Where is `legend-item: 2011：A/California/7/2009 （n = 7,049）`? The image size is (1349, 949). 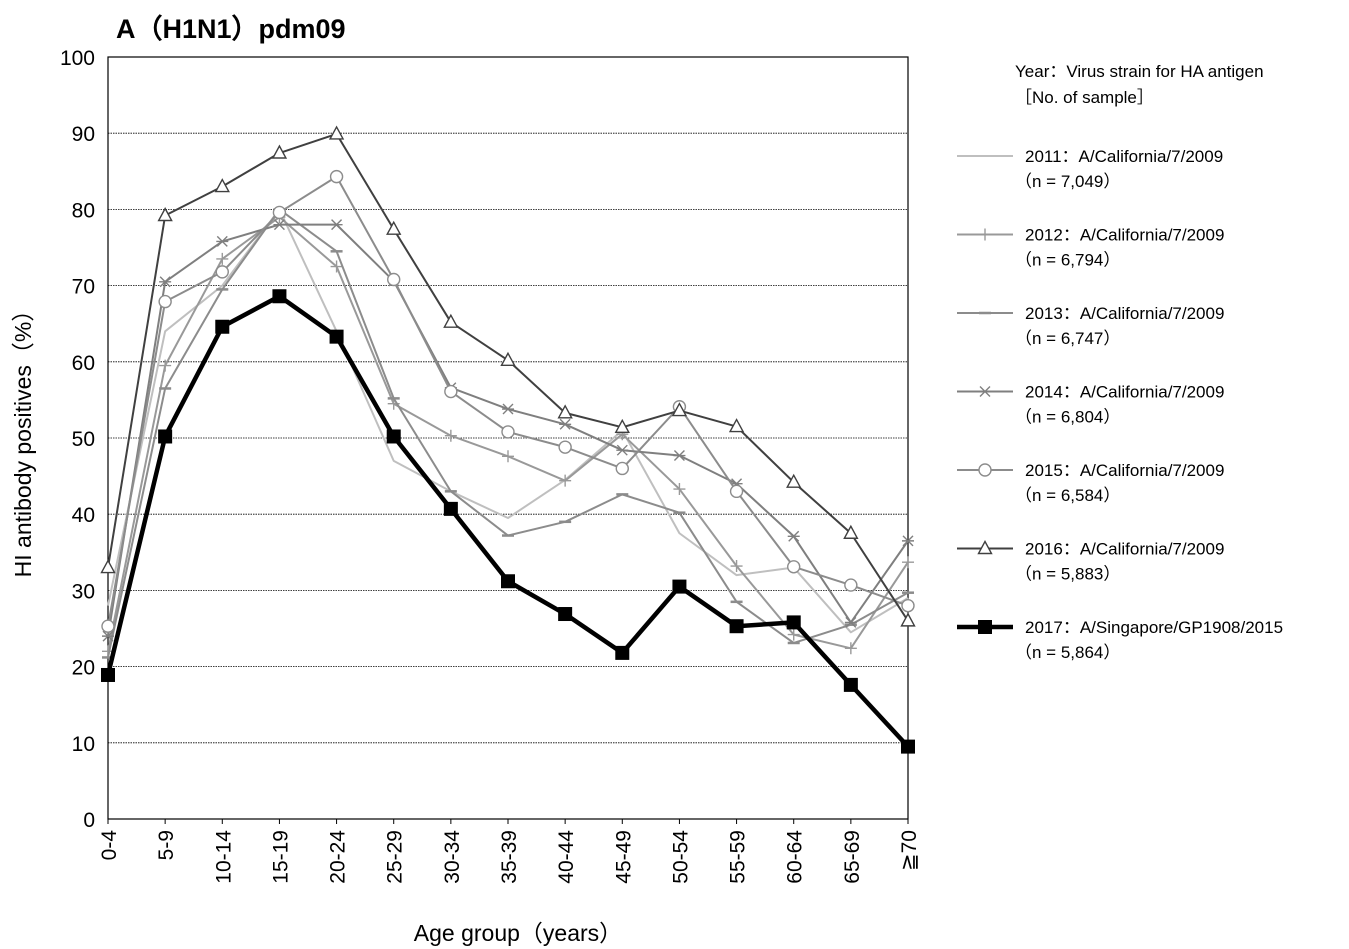 legend-item: 2011：A/California/7/2009 （n = 7,049） is located at coordinates (1090, 169).